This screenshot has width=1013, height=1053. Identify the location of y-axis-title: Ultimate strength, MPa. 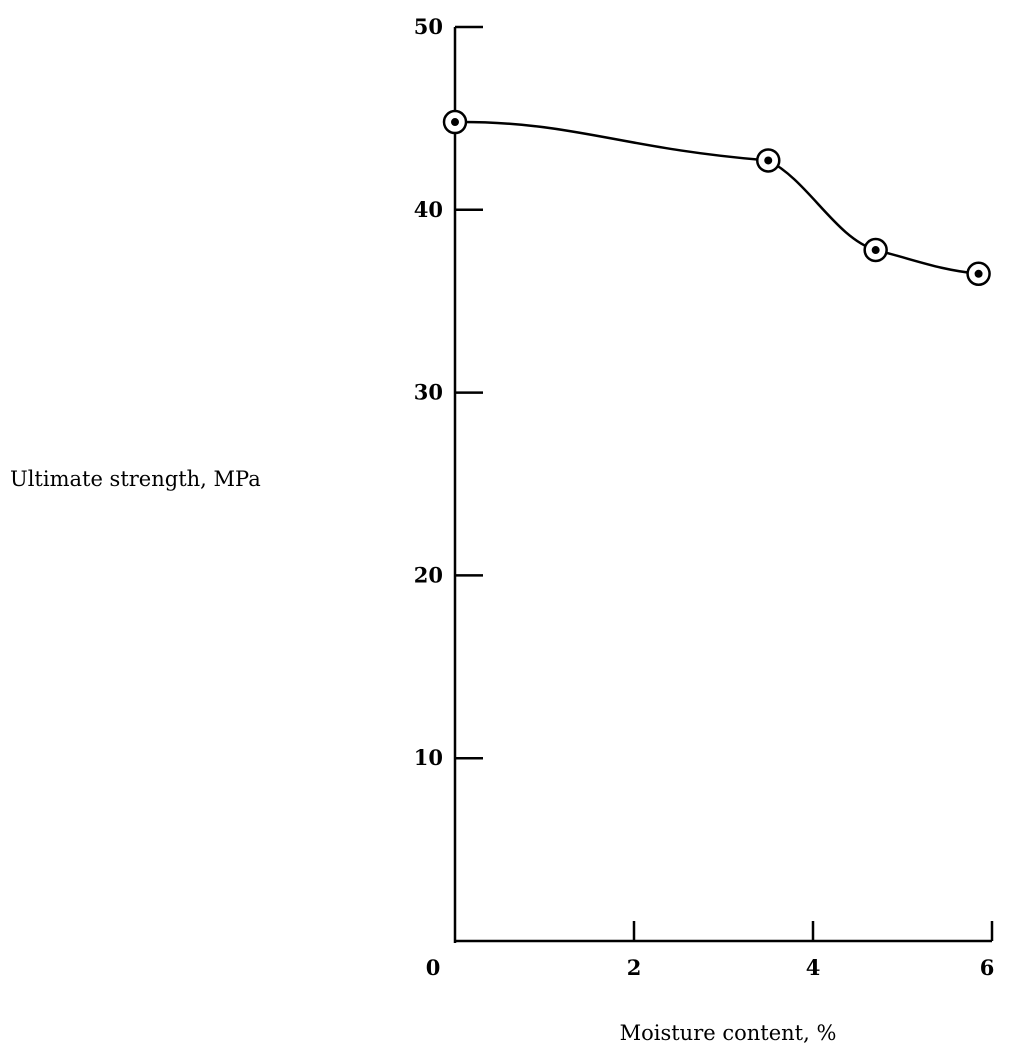
(135, 479).